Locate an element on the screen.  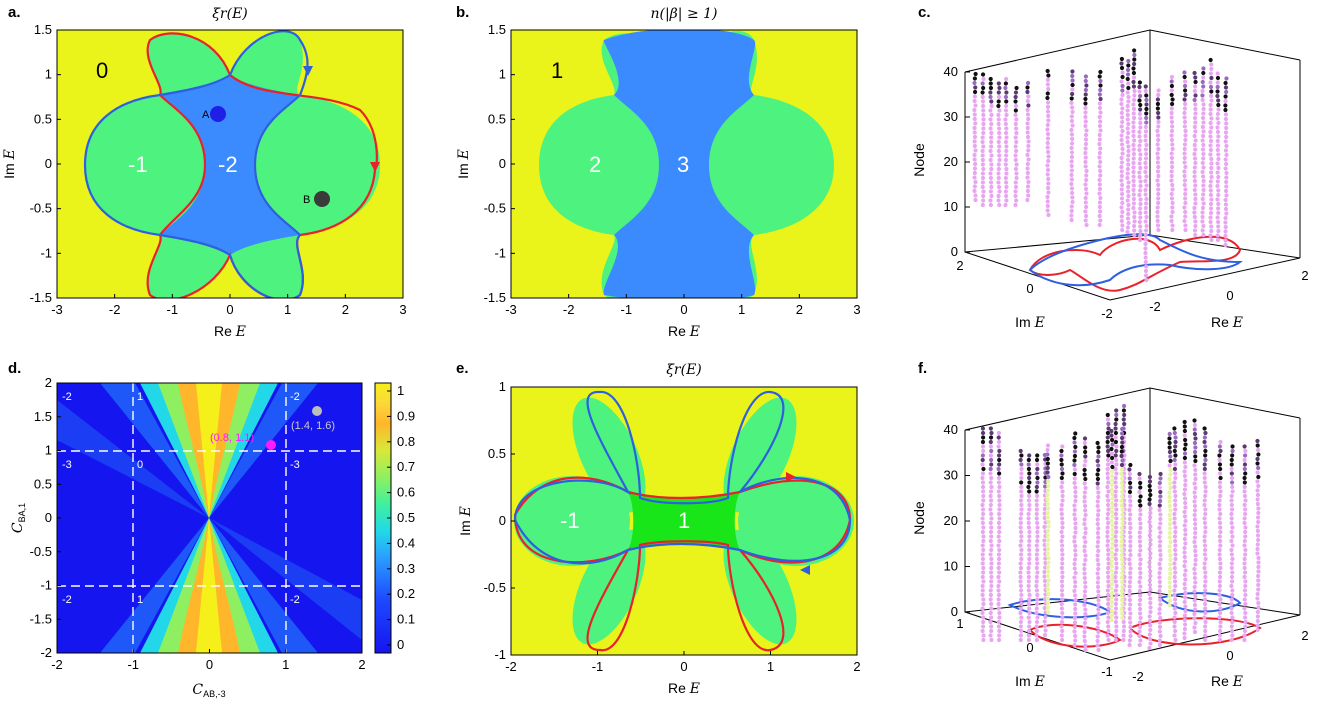
panel-a-red-loop is located at coordinates (262, 165).